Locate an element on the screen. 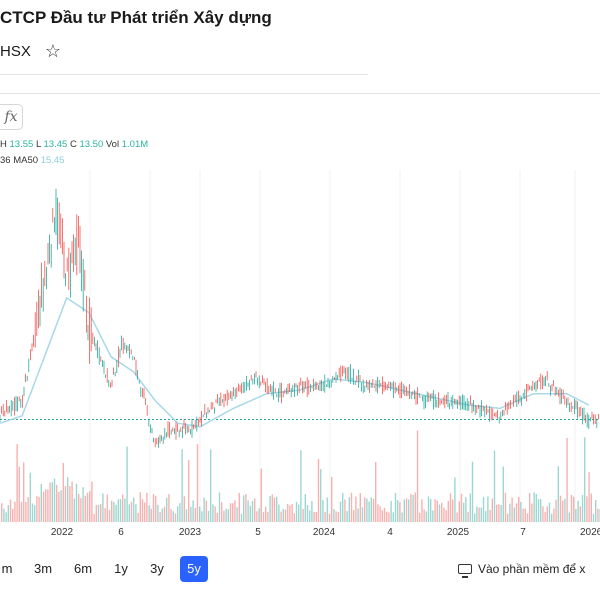 This screenshot has width=600, height=600. range-button-5y: 5y is located at coordinates (194, 569).